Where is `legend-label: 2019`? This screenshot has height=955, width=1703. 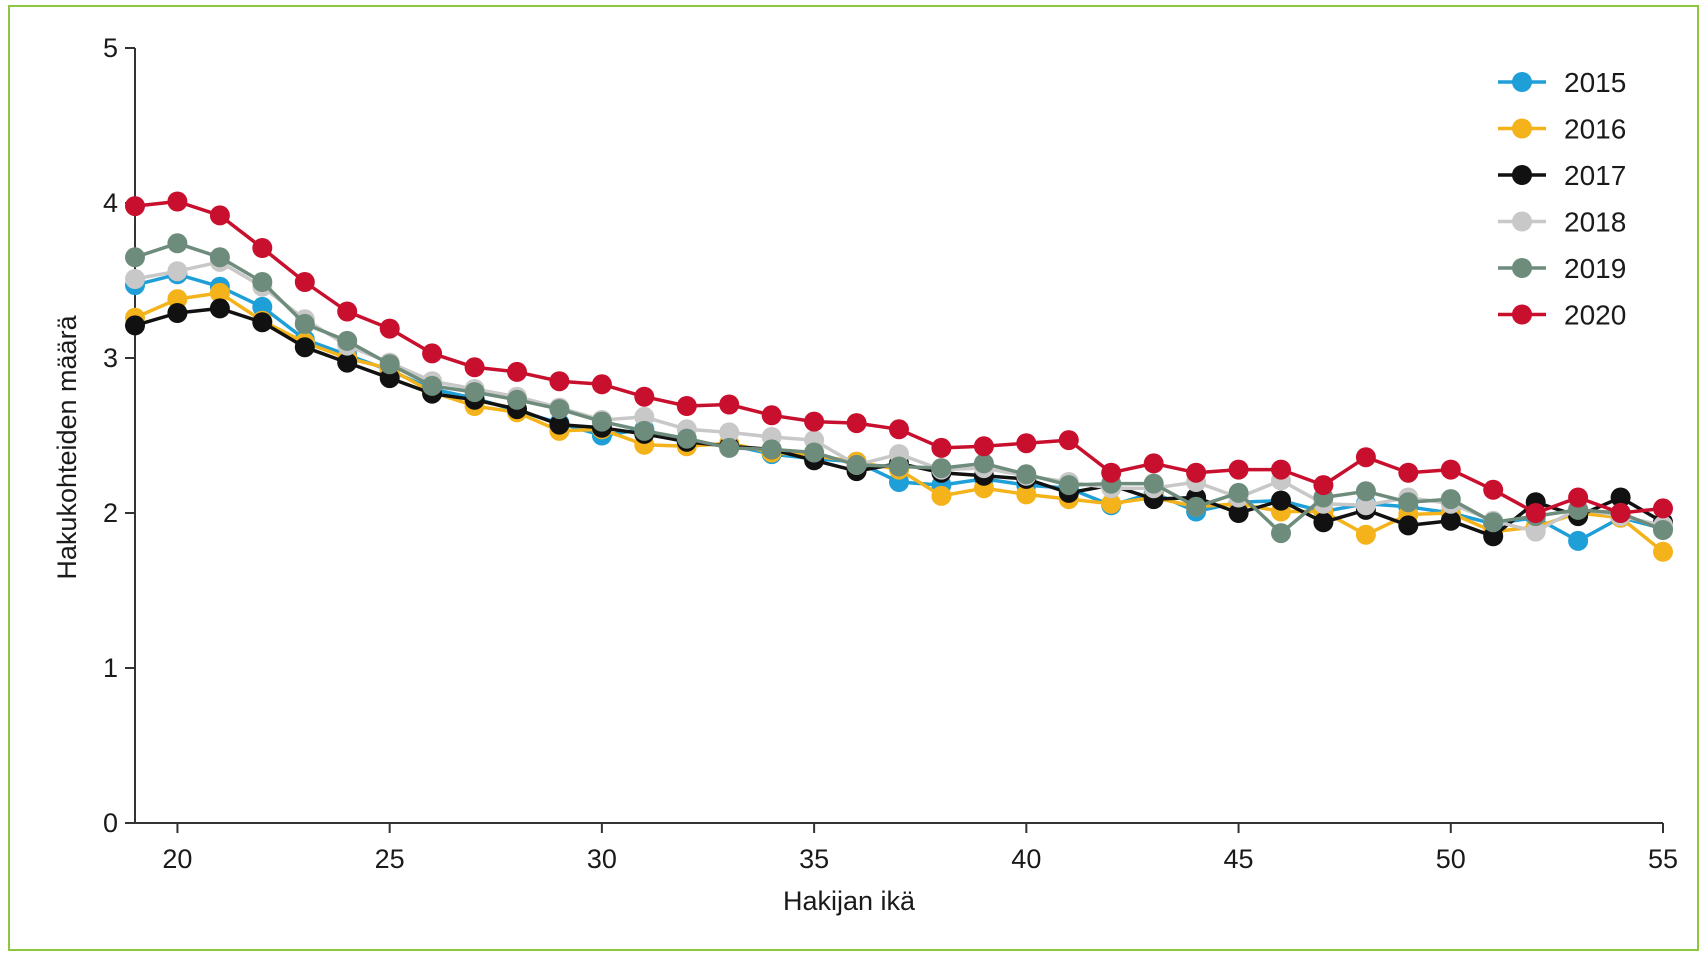 legend-label: 2019 is located at coordinates (1595, 268).